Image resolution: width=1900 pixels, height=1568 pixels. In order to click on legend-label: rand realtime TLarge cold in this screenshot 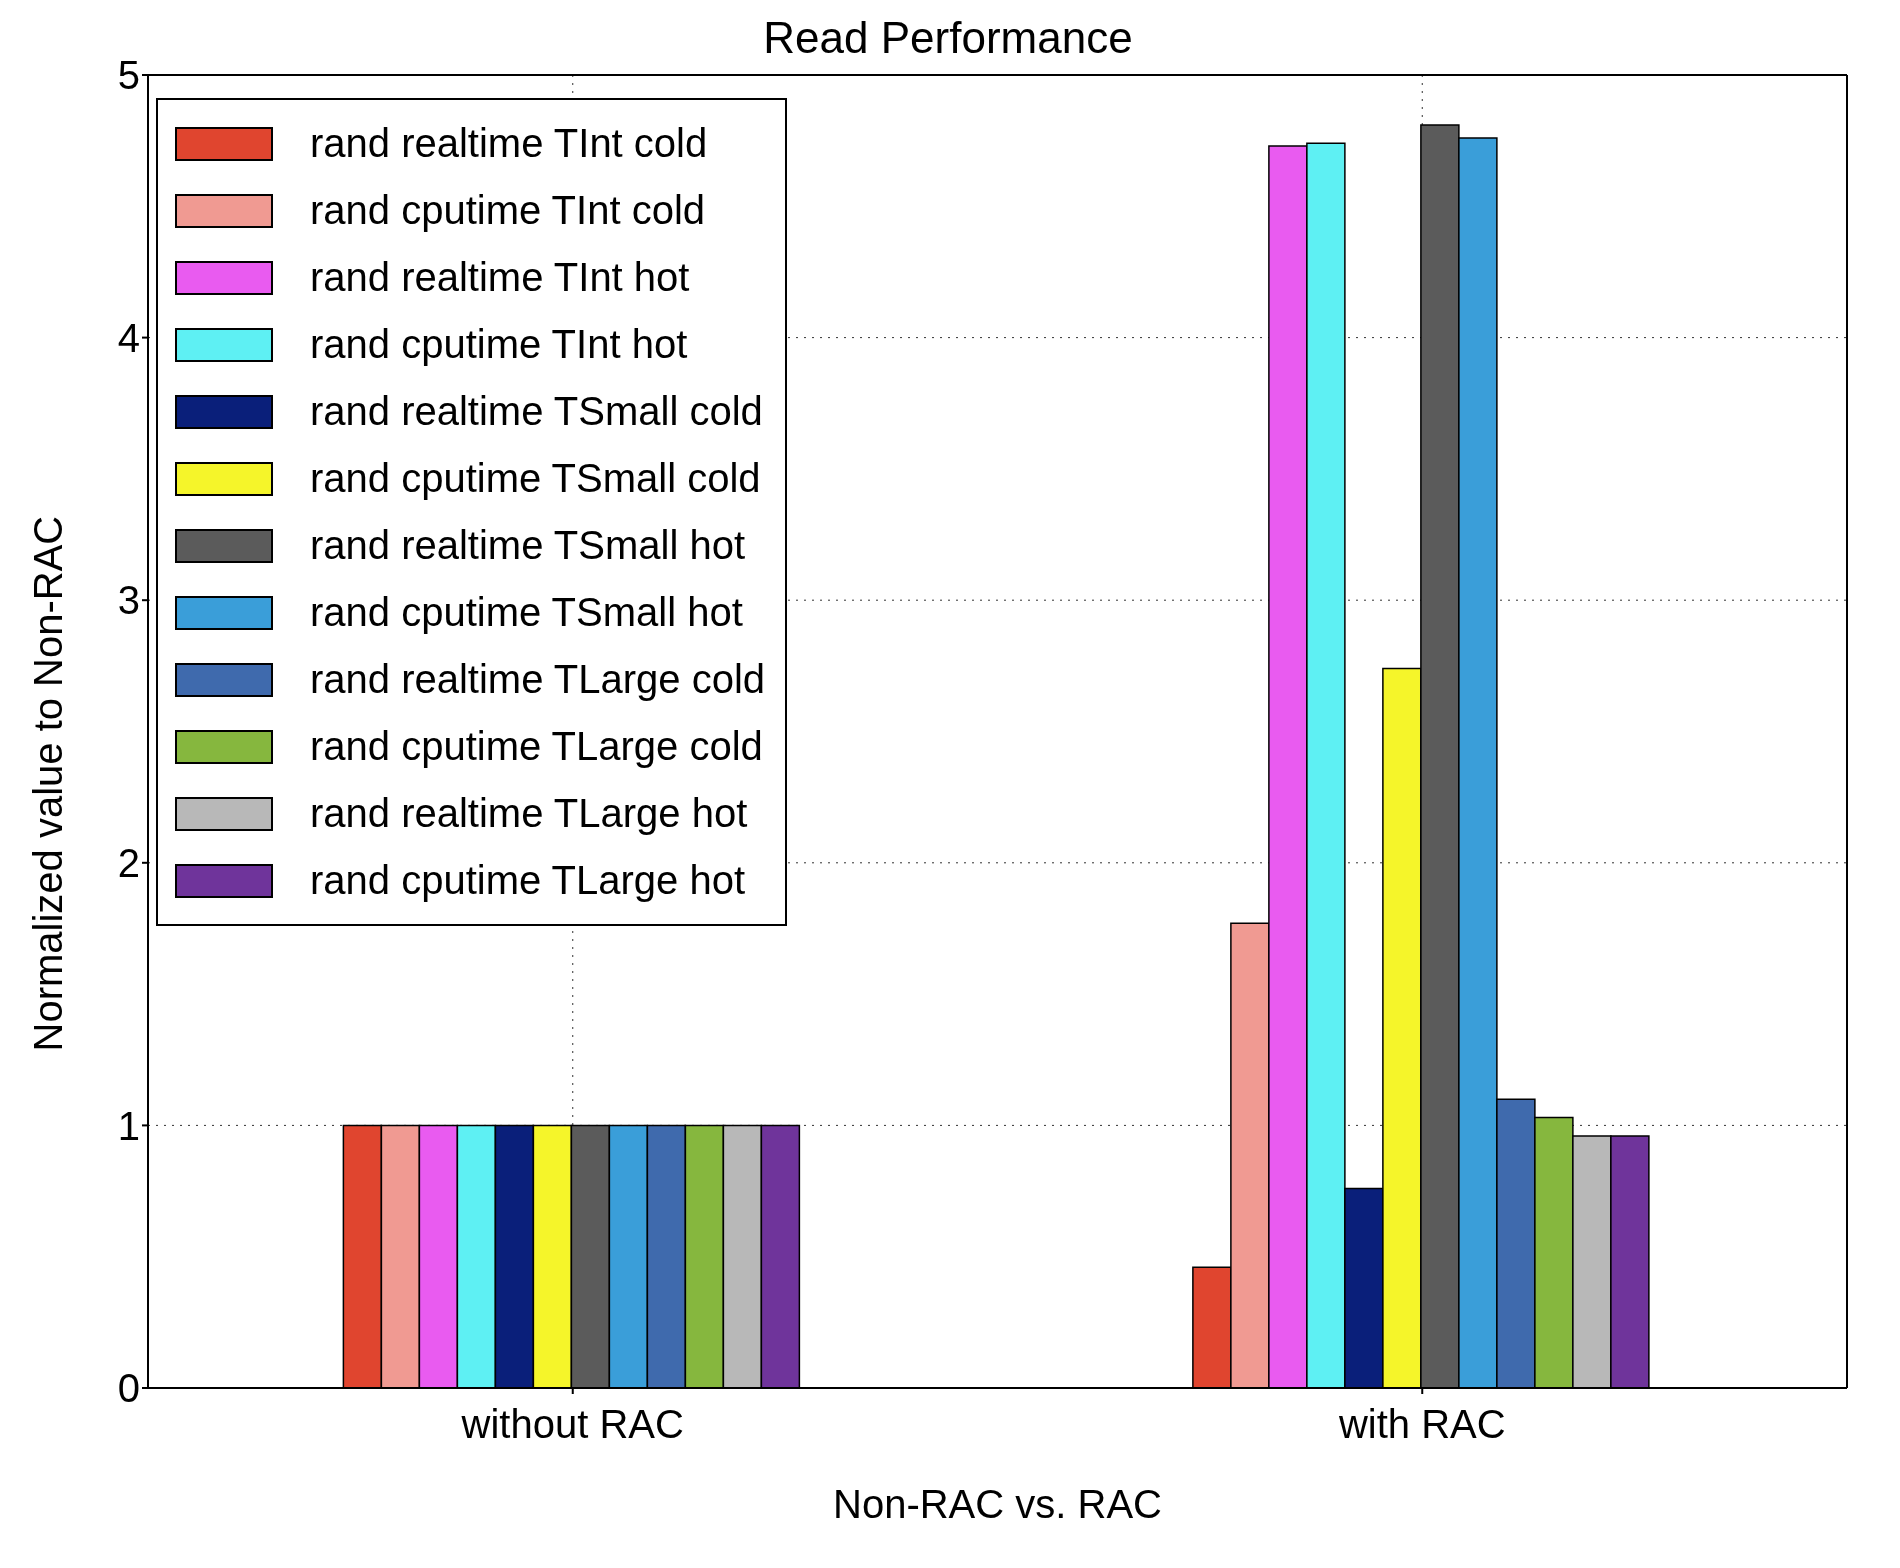, I will do `click(538, 679)`.